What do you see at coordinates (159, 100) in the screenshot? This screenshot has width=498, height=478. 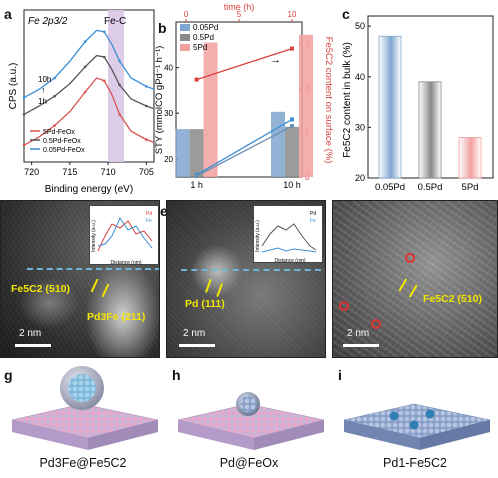 I see `sty-ylabel: STY (mmolCO gPd⁻¹ h⁻¹)` at bounding box center [159, 100].